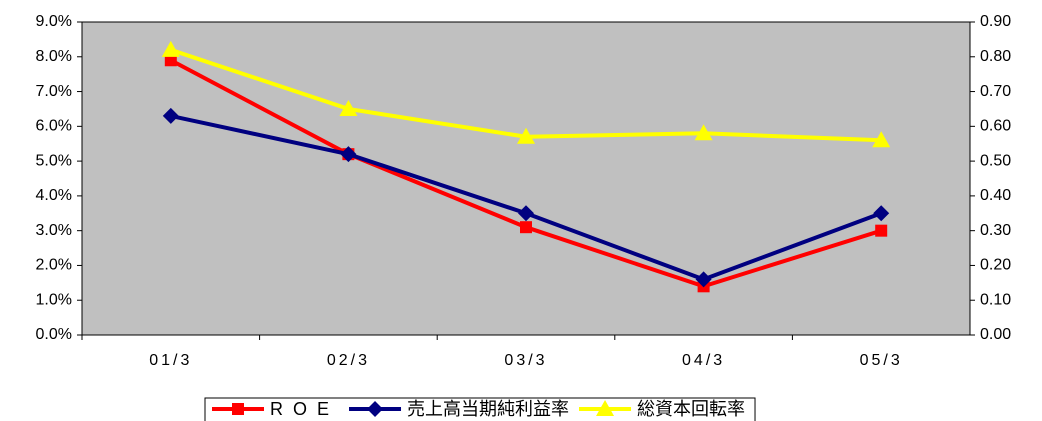 Image resolution: width=1042 pixels, height=421 pixels. What do you see at coordinates (995, 126) in the screenshot?
I see `y2-tick-label: 0.60` at bounding box center [995, 126].